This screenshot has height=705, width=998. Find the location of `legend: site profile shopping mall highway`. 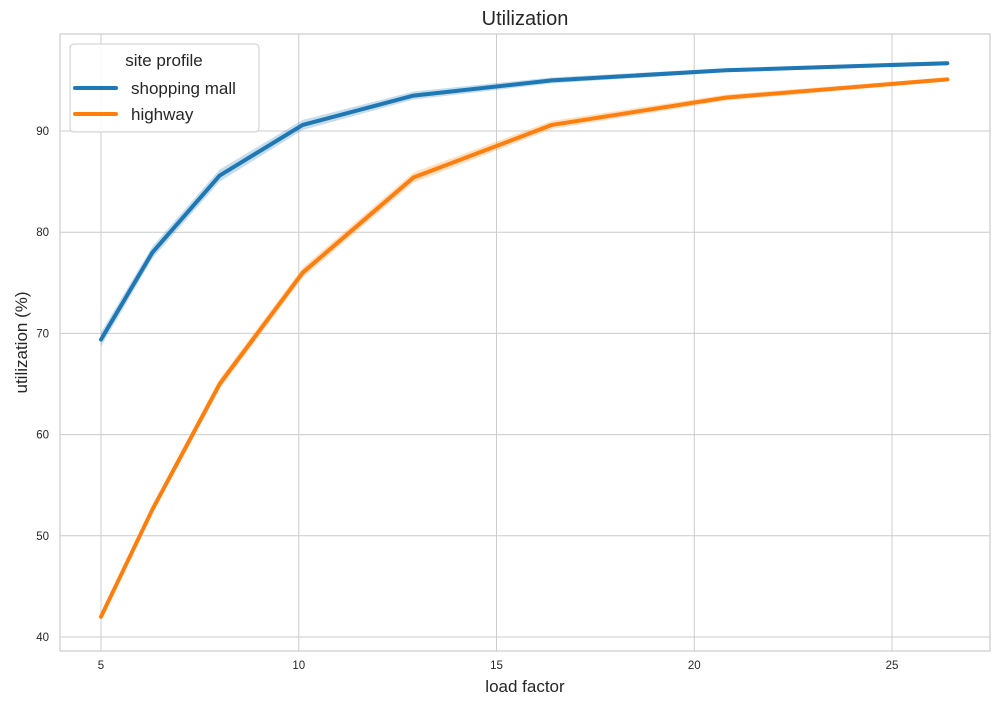

legend: site profile shopping mall highway is located at coordinates (164, 88).